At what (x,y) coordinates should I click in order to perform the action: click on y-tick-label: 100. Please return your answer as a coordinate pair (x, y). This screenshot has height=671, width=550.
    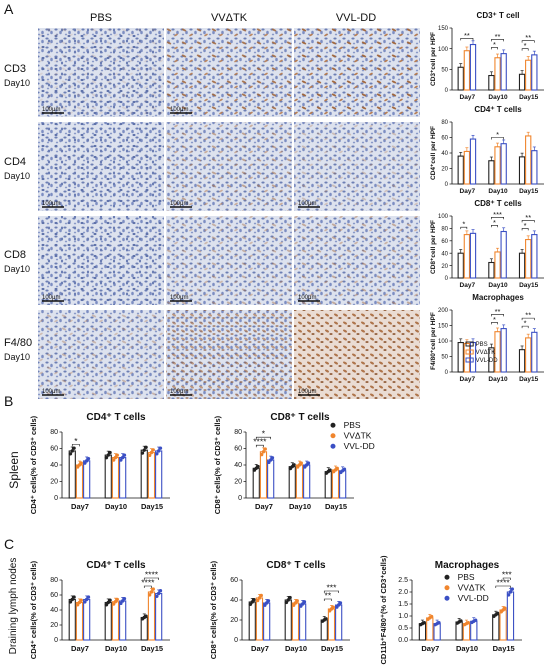
    Looking at the image, I should click on (443, 50).